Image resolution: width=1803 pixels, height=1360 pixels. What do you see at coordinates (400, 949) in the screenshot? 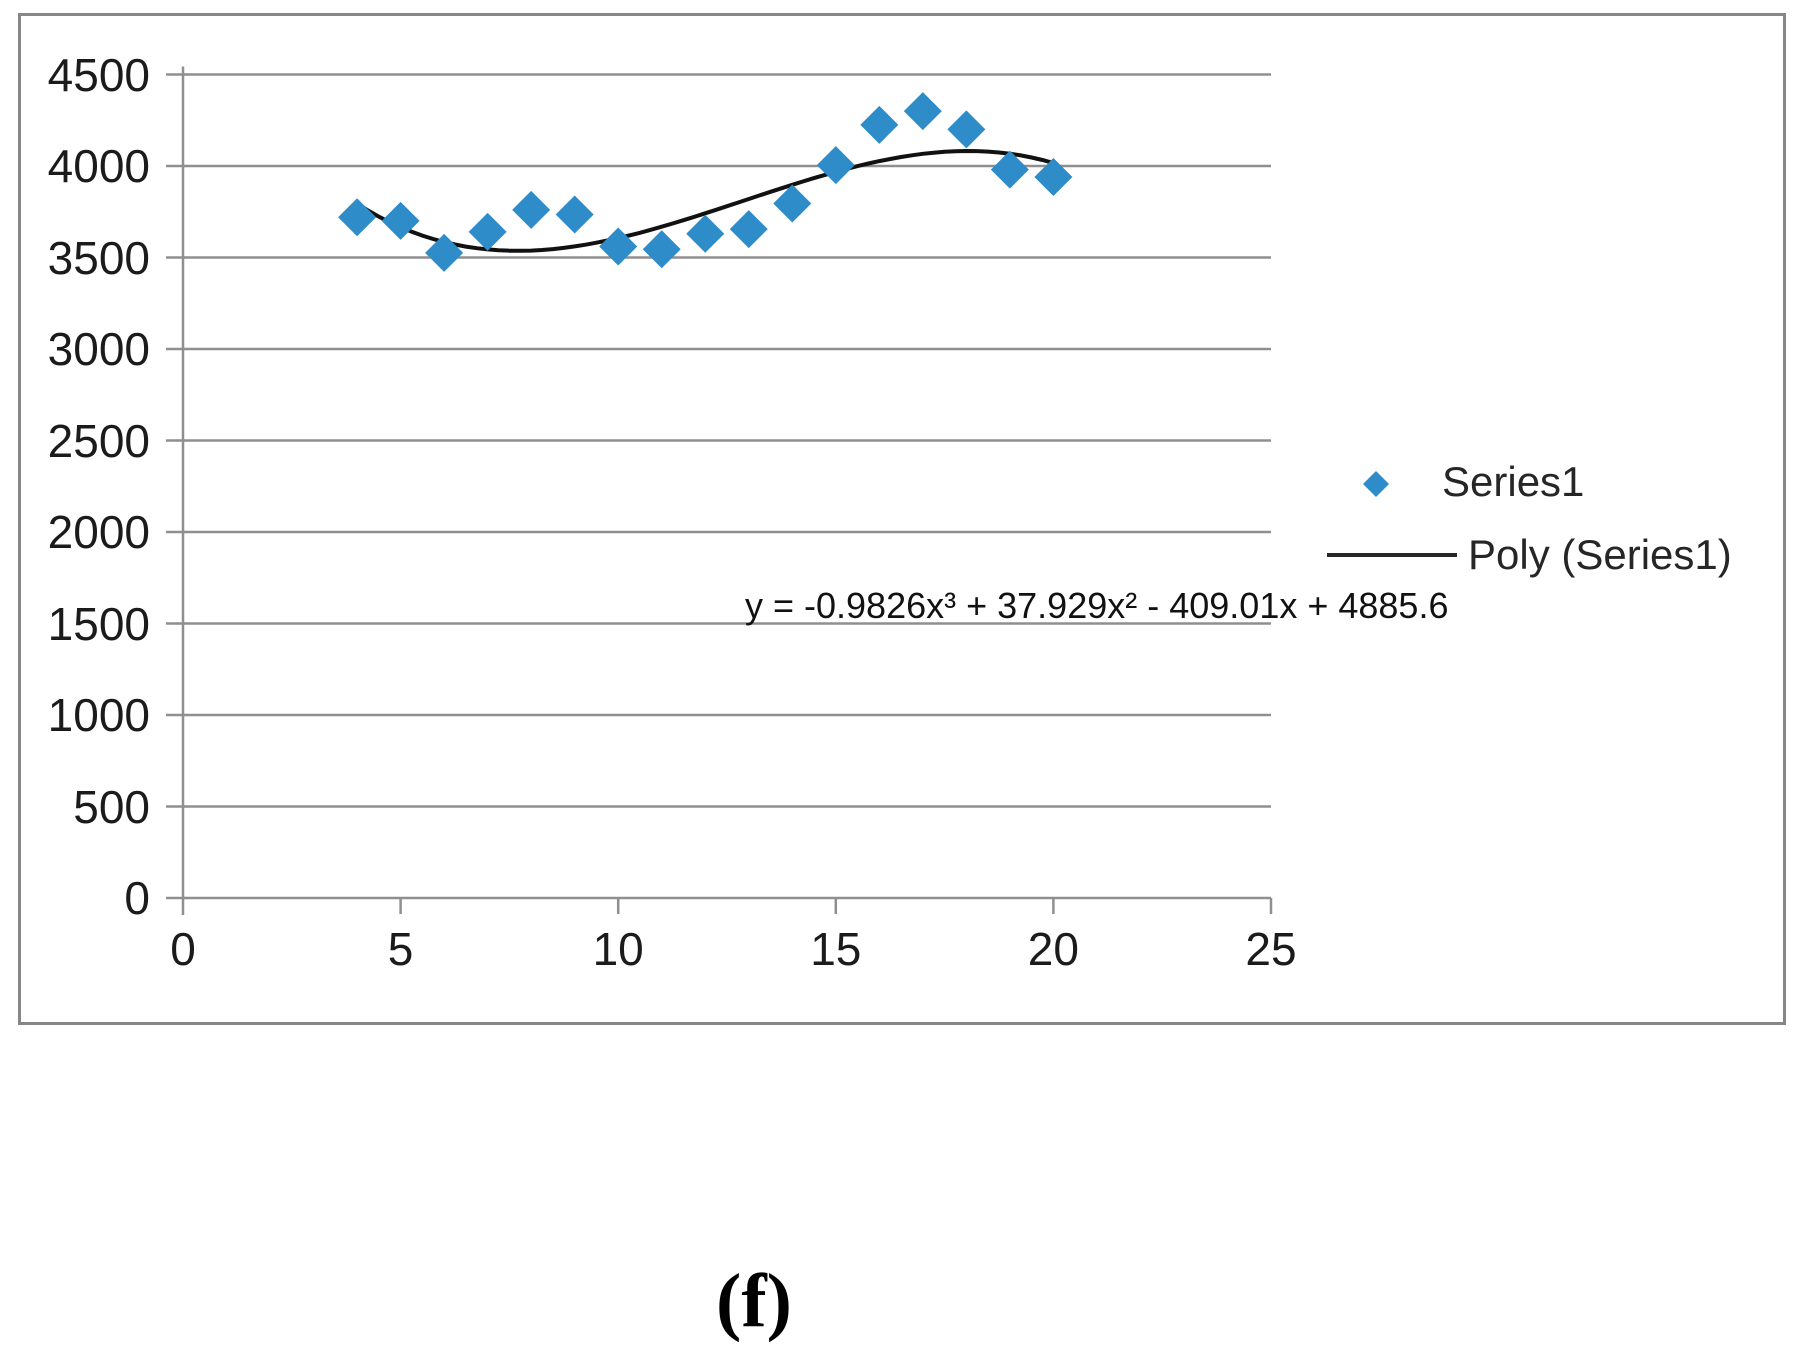
I see `x-axis-tick-label: 5` at bounding box center [400, 949].